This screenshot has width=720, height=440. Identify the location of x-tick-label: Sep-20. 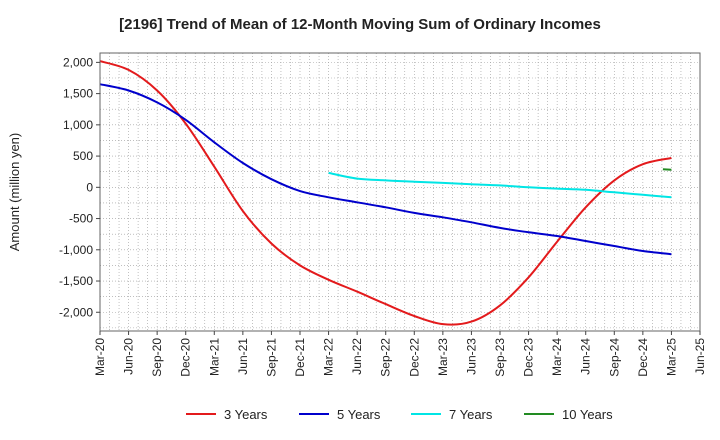
(157, 357).